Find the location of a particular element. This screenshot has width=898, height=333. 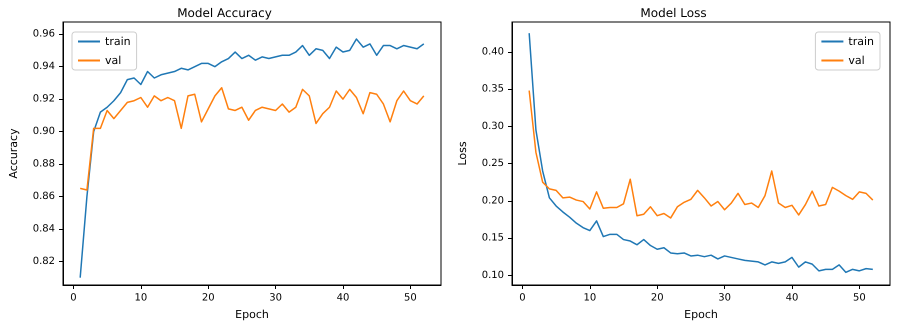

y-tick-label: 0.20 is located at coordinates (493, 200).